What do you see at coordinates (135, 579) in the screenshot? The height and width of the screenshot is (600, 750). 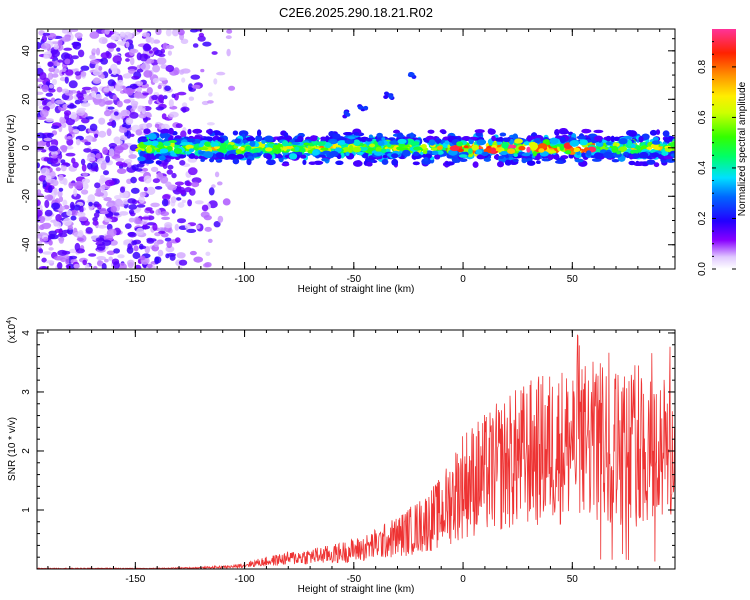 I see `x-tick-label: -150` at bounding box center [135, 579].